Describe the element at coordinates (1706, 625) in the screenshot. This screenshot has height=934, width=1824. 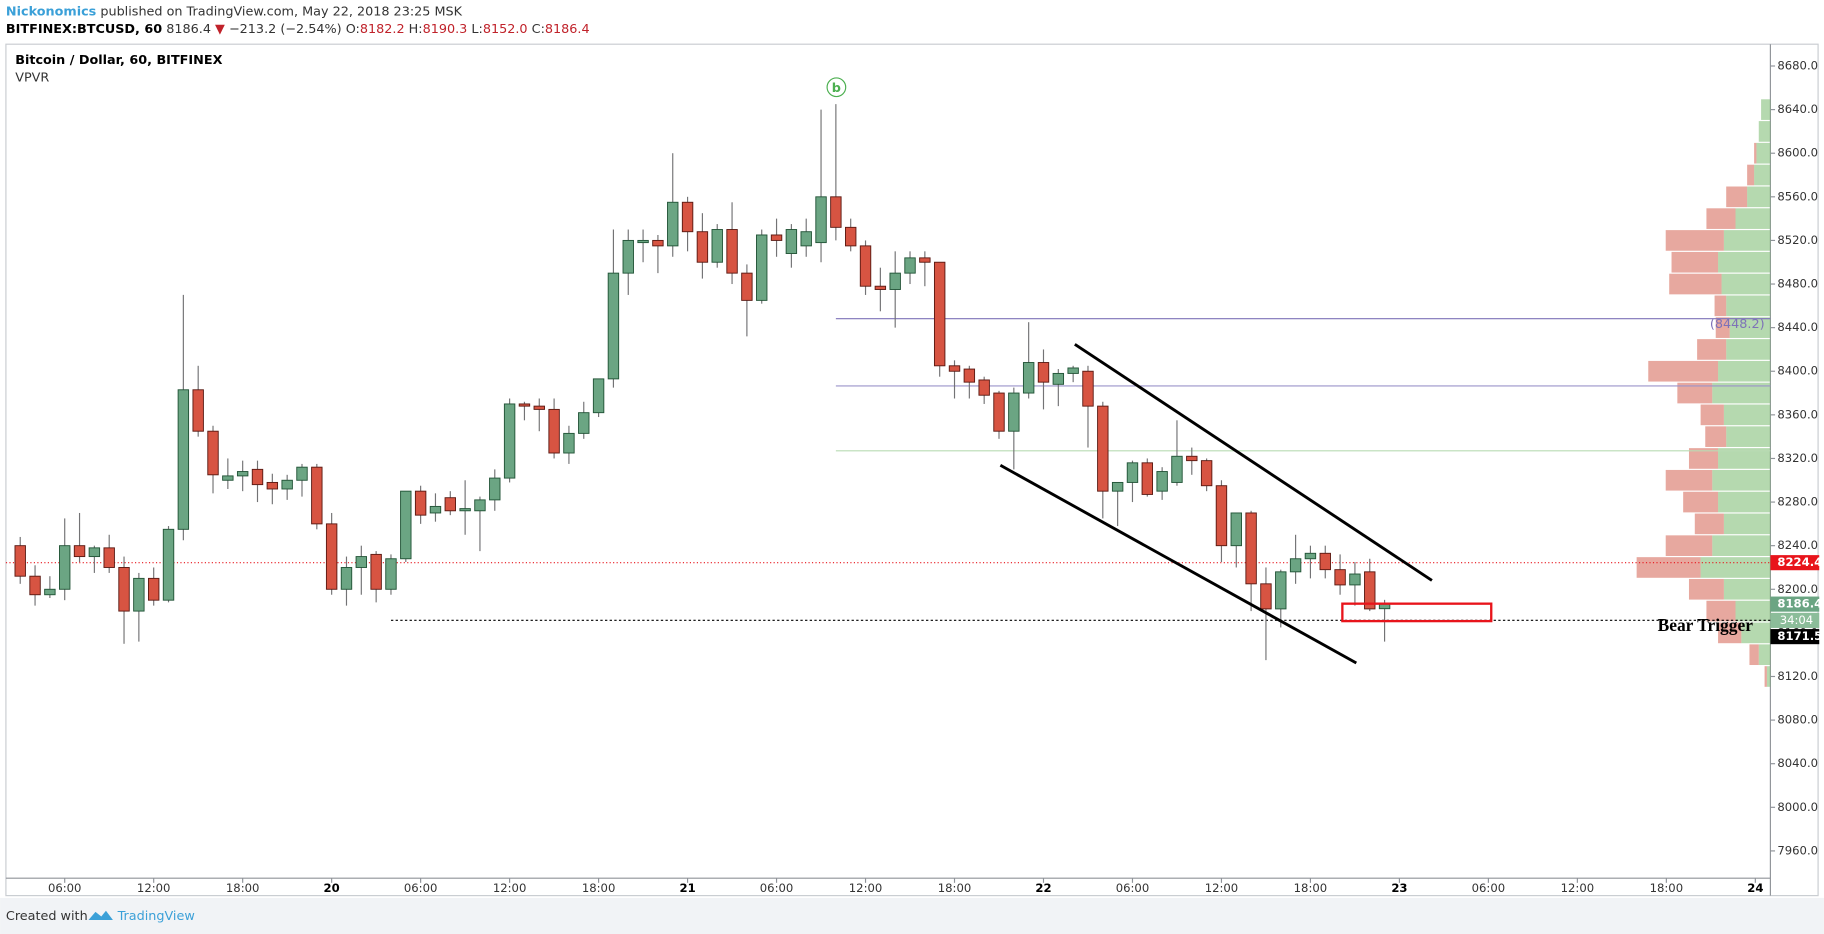
I see `trigger-label: Bear Trigger` at that location.